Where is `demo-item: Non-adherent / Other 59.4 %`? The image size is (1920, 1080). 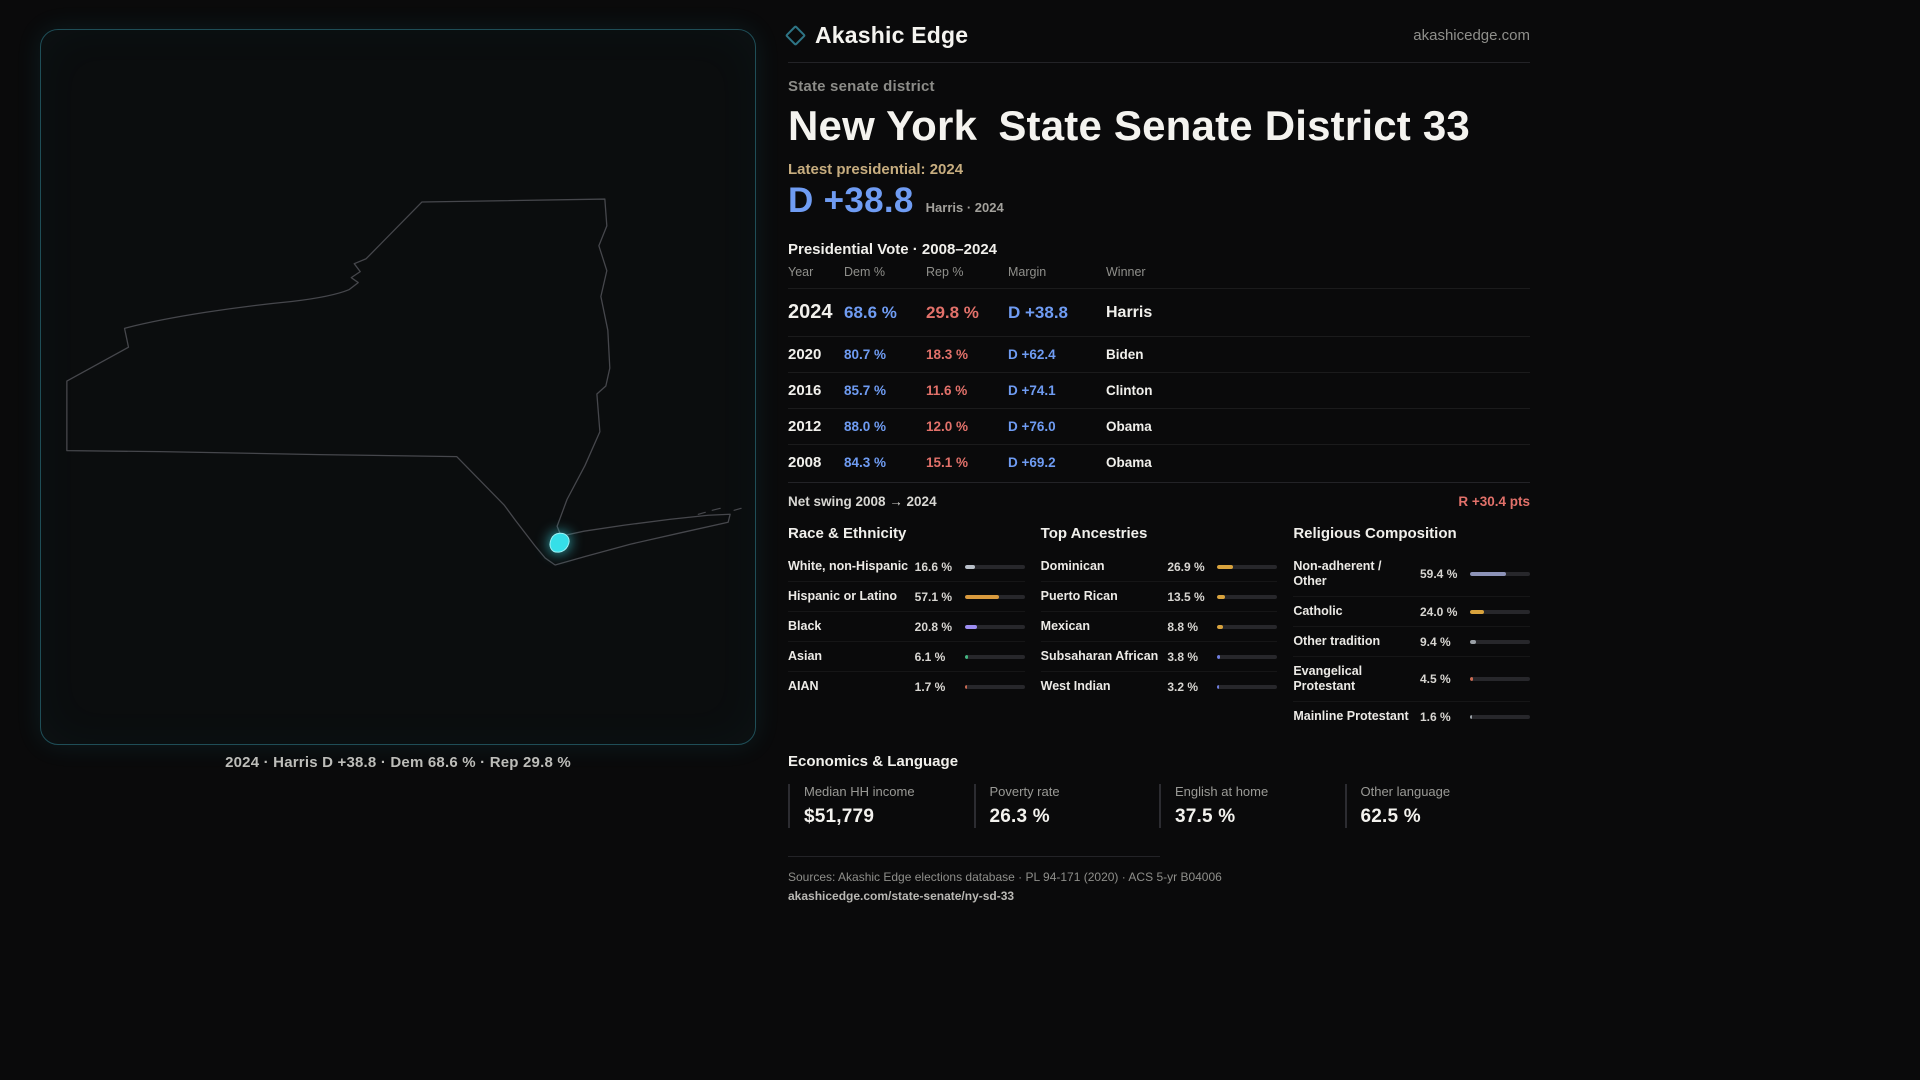
demo-item: Non-adherent / Other 59.4 % is located at coordinates (1411, 574).